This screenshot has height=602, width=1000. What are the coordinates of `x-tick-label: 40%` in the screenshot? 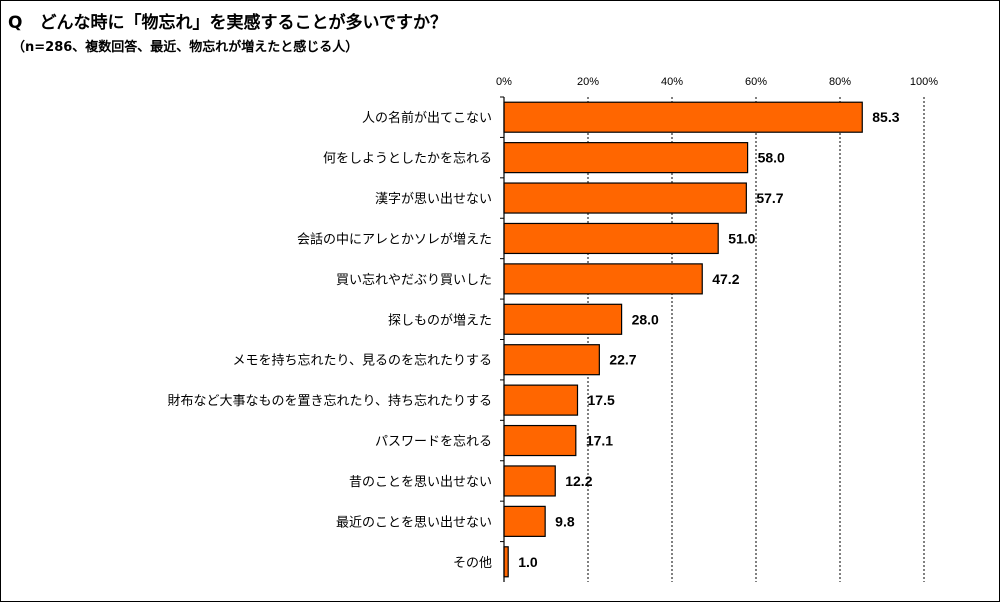 It's located at (672, 82).